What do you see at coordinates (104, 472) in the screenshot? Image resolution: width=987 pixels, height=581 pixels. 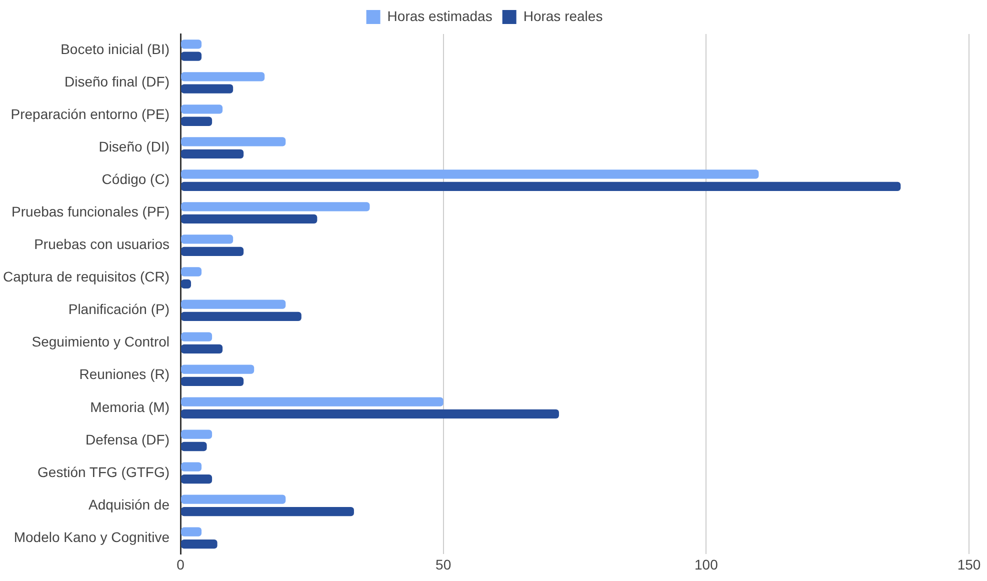 I see `y-tick-label: Gestión TFG (GTFG)` at bounding box center [104, 472].